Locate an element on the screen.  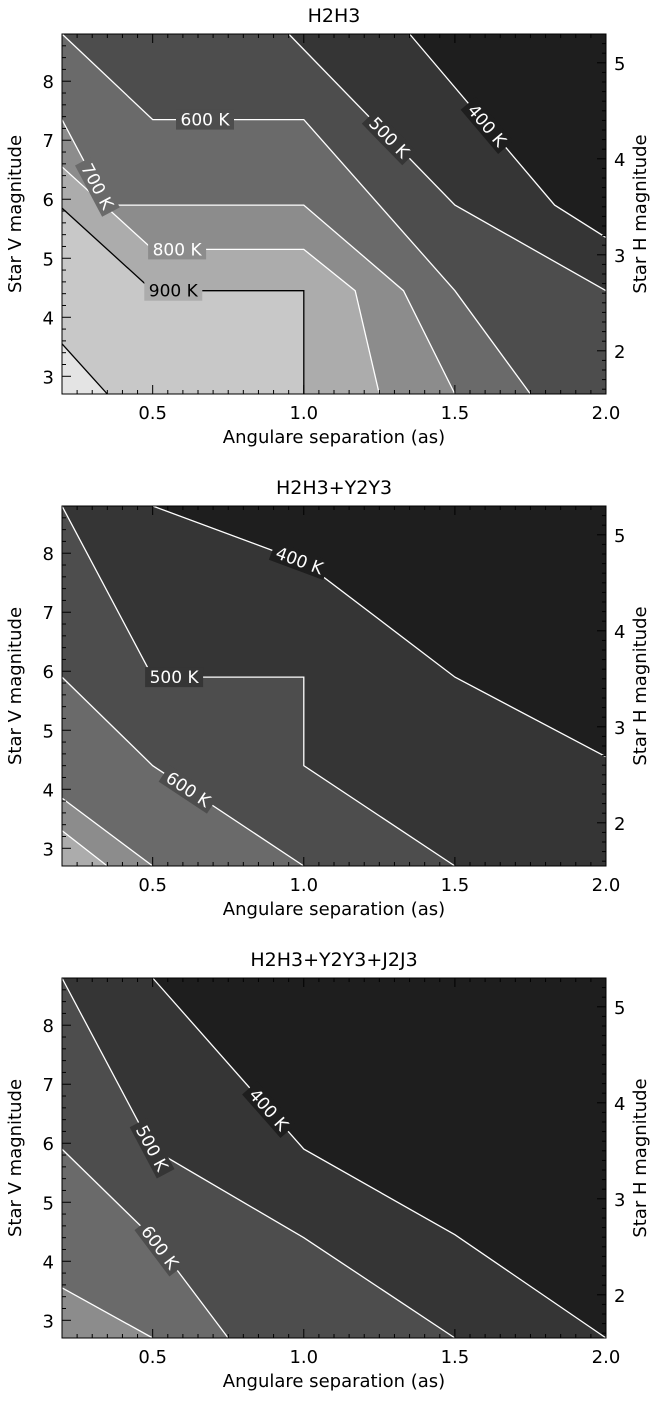
contour-label: 600 K is located at coordinates (205, 120).